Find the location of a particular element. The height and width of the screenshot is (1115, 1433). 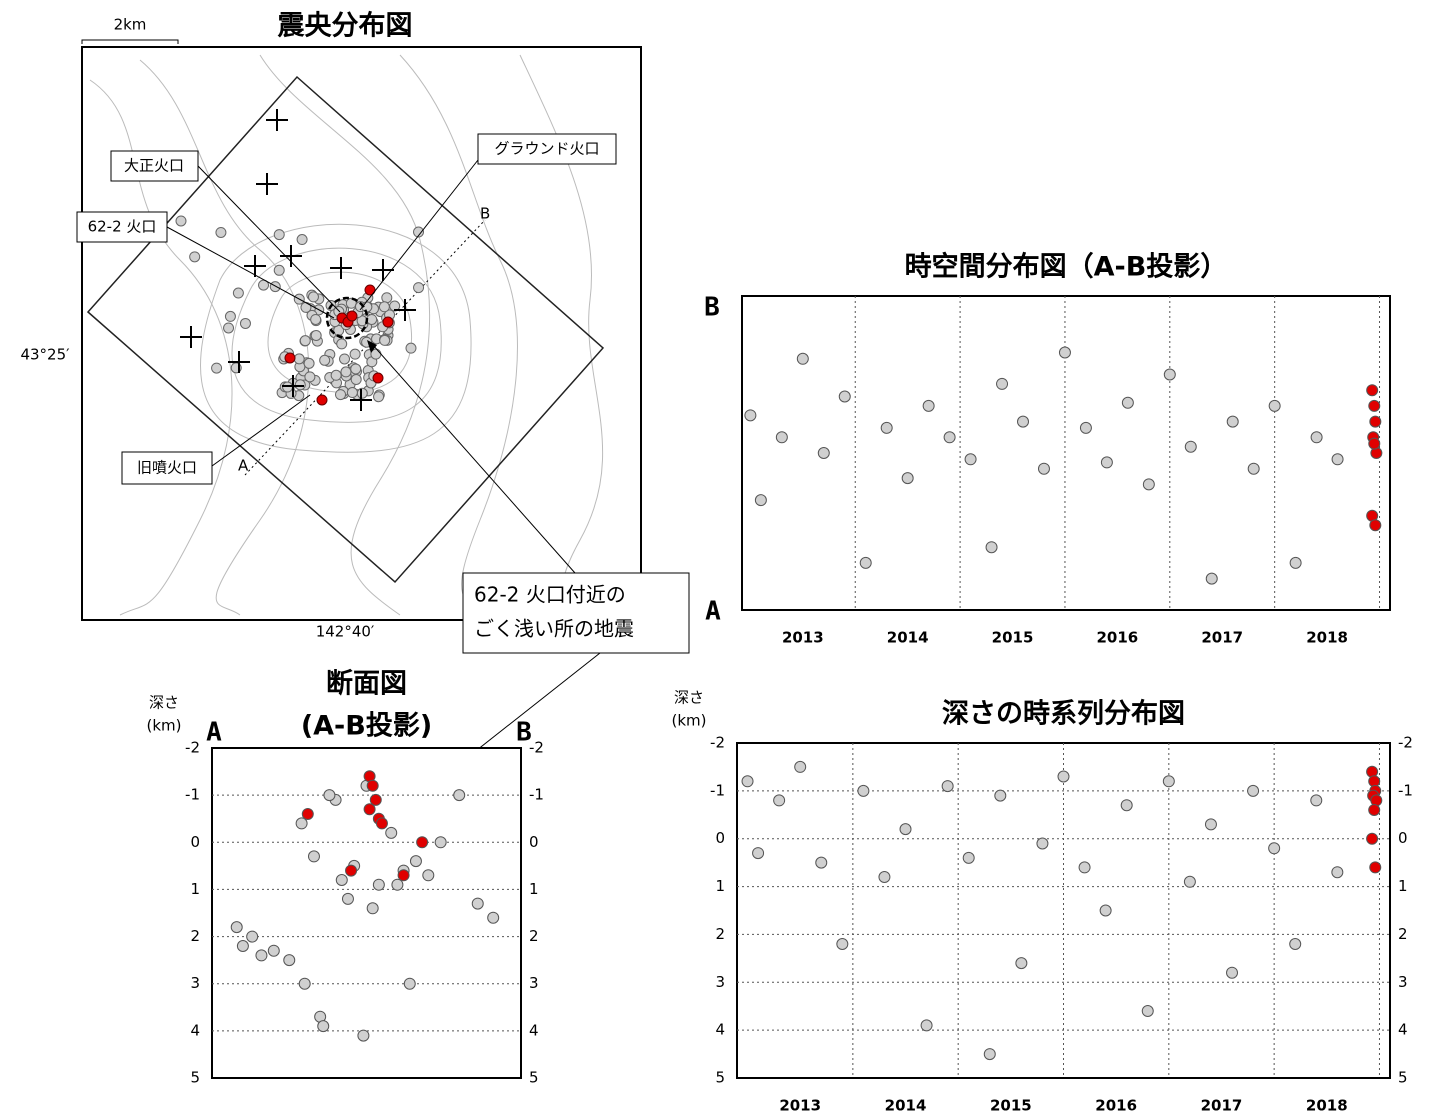

chart-title: 深さの時系列分布図 is located at coordinates (1063, 714).